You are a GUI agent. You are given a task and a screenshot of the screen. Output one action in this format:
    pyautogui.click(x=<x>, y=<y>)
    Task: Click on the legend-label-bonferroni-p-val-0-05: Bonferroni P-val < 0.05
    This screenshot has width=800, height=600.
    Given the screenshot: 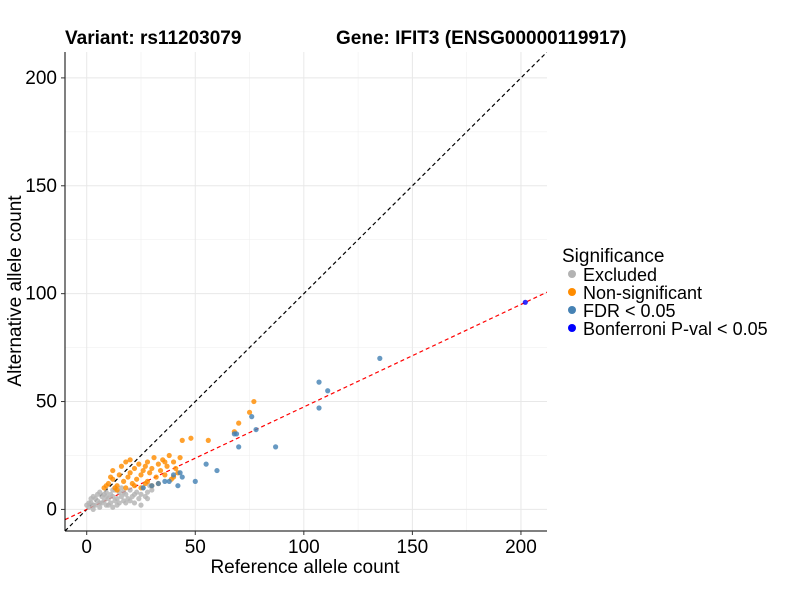 What is the action you would take?
    pyautogui.click(x=675, y=329)
    